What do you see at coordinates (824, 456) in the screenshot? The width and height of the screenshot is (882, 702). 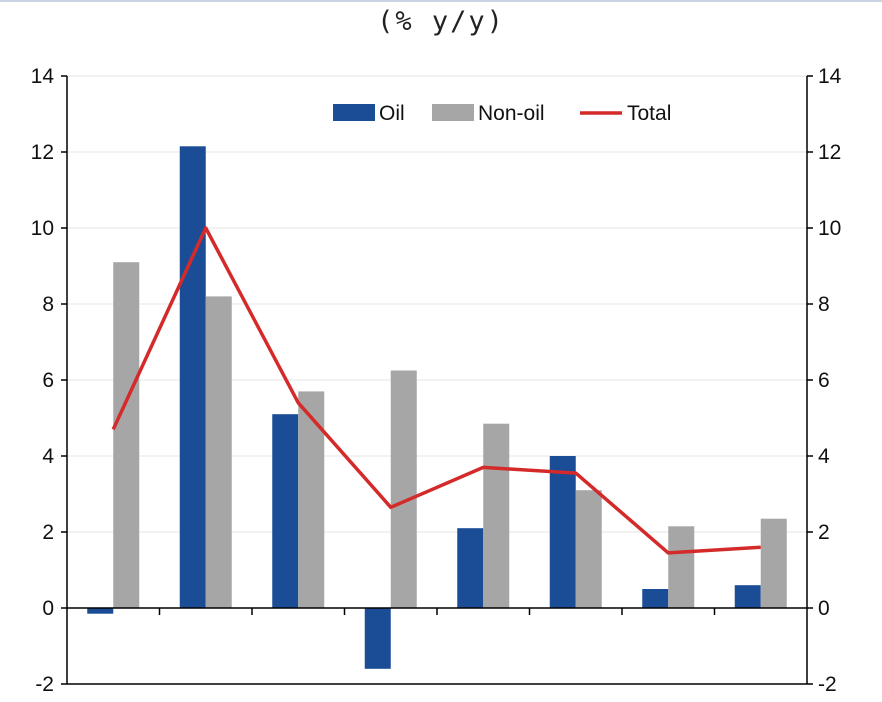 I see `right-y-tick-label: 4` at bounding box center [824, 456].